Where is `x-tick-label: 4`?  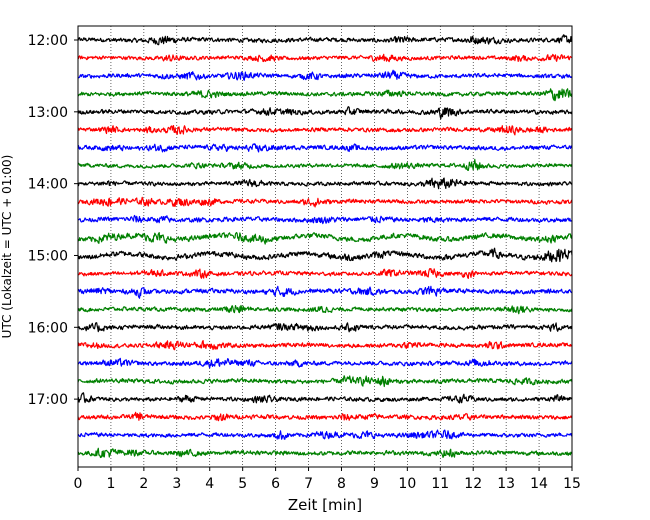 x-tick-label: 4 is located at coordinates (209, 484).